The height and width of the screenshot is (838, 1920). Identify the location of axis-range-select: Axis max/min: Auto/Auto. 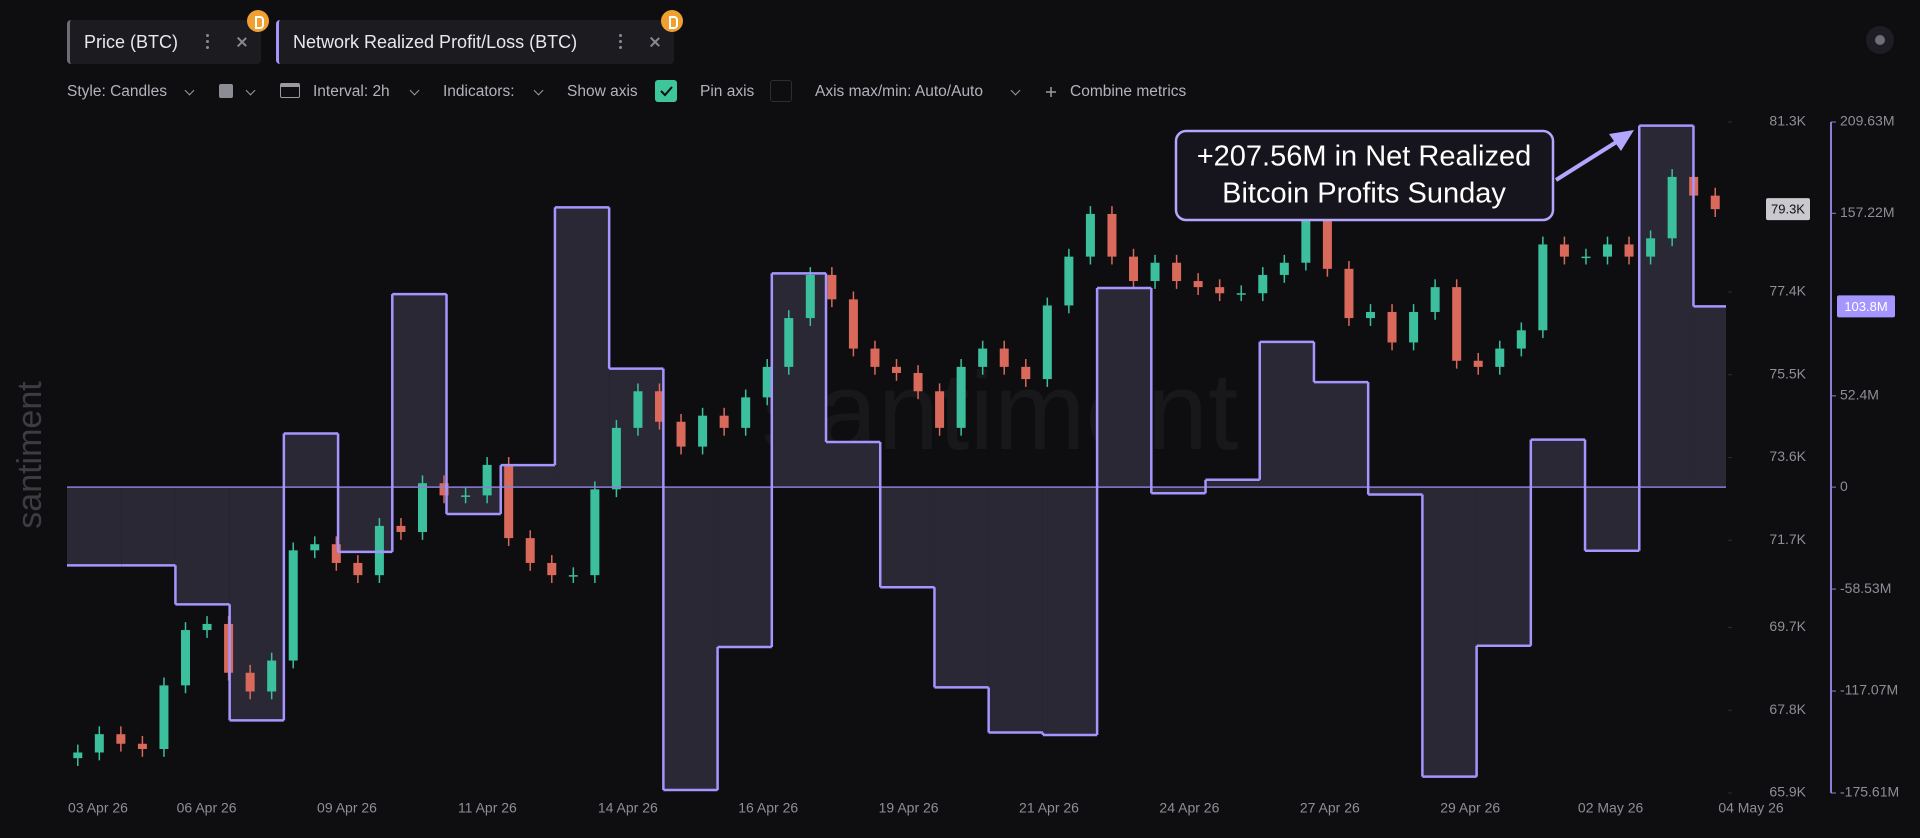
(899, 91).